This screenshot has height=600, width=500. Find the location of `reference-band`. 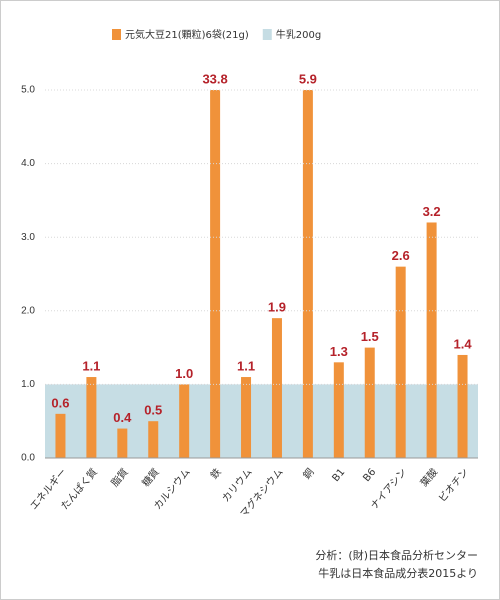

reference-band is located at coordinates (261, 421).